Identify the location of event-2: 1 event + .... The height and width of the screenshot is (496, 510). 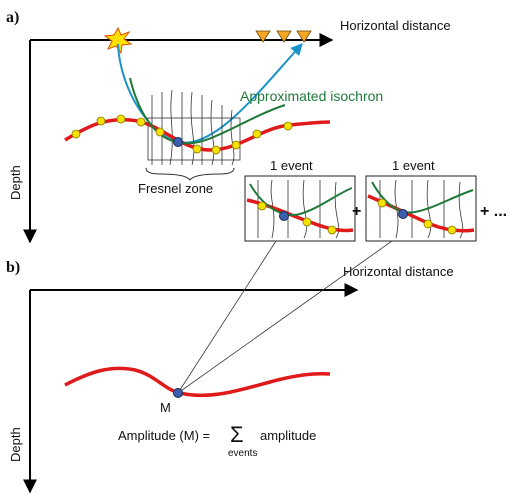
(436, 200).